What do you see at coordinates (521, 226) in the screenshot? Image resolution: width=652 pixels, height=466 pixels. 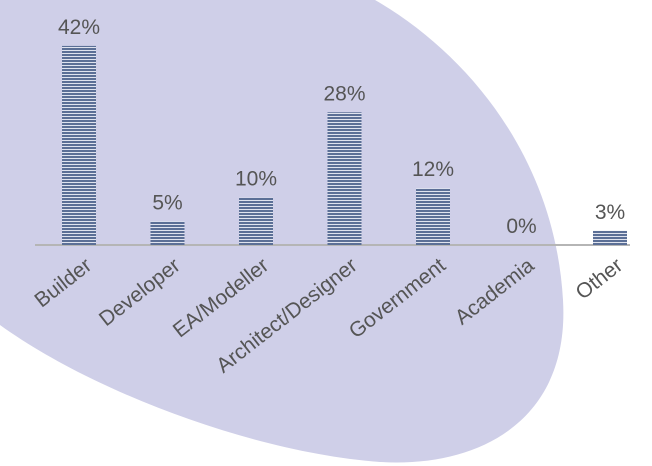 I see `data-label: 0%` at bounding box center [521, 226].